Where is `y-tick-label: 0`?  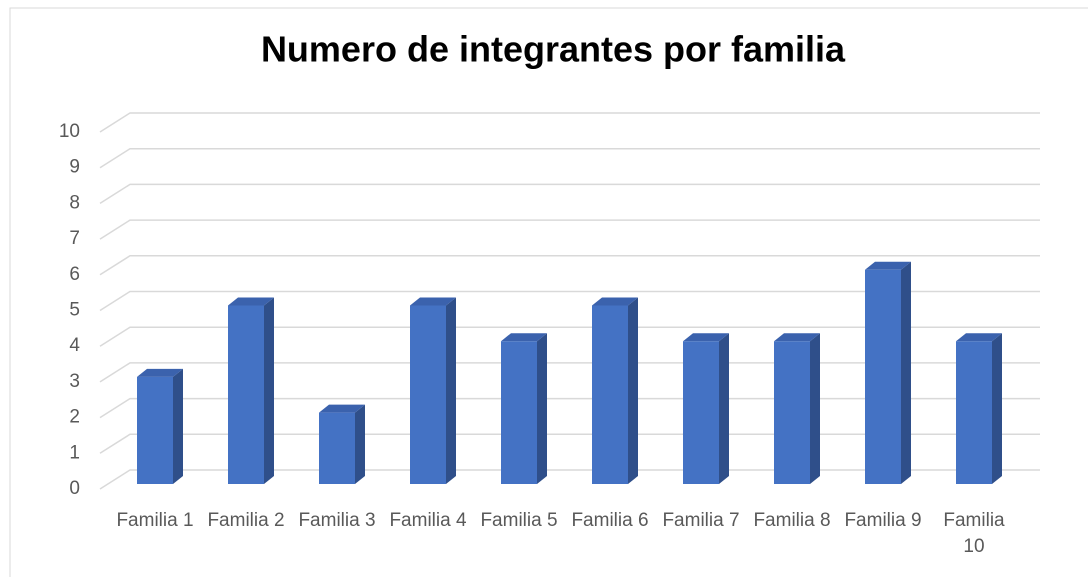
y-tick-label: 0 is located at coordinates (74, 488).